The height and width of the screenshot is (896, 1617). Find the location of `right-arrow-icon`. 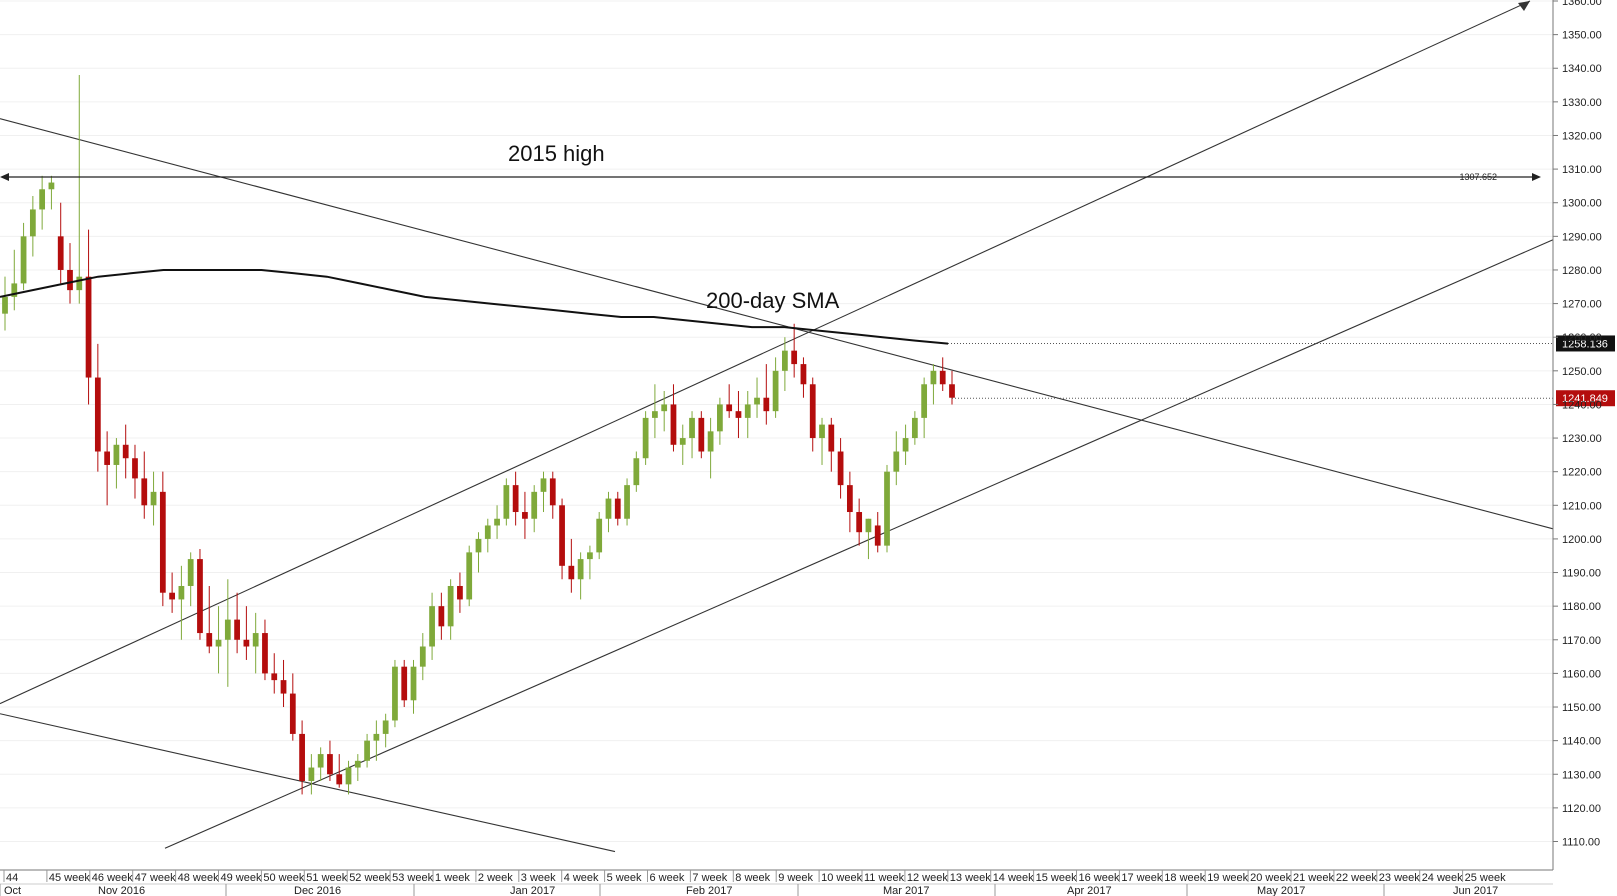

right-arrow-icon is located at coordinates (1536, 176).